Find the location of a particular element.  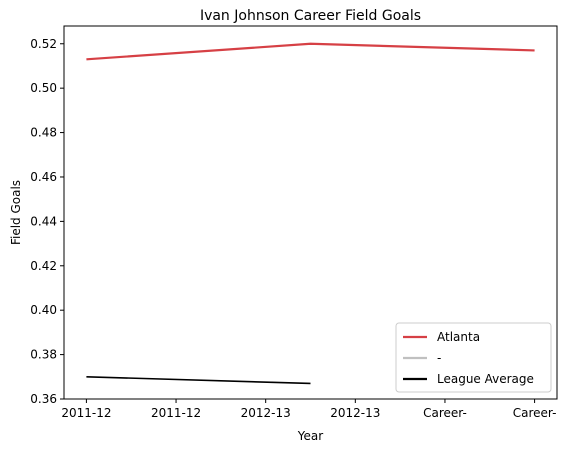

legend: Atlanta - League Average is located at coordinates (473, 357).